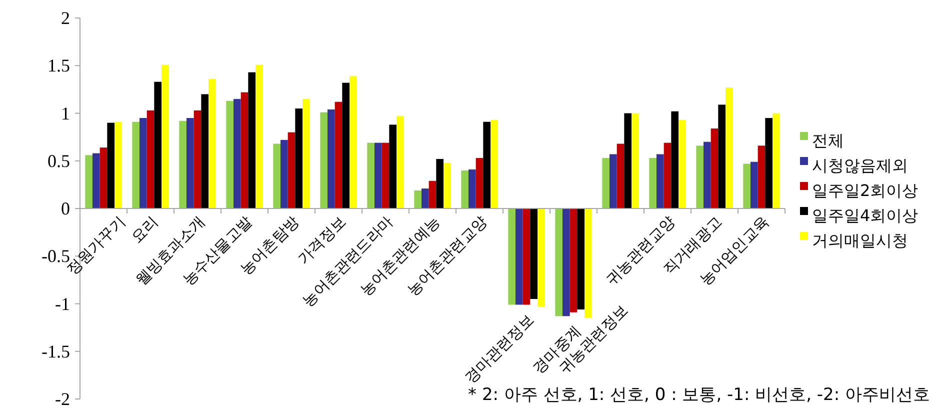  What do you see at coordinates (828, 140) in the screenshot?
I see `legend-label: 전체` at bounding box center [828, 140].